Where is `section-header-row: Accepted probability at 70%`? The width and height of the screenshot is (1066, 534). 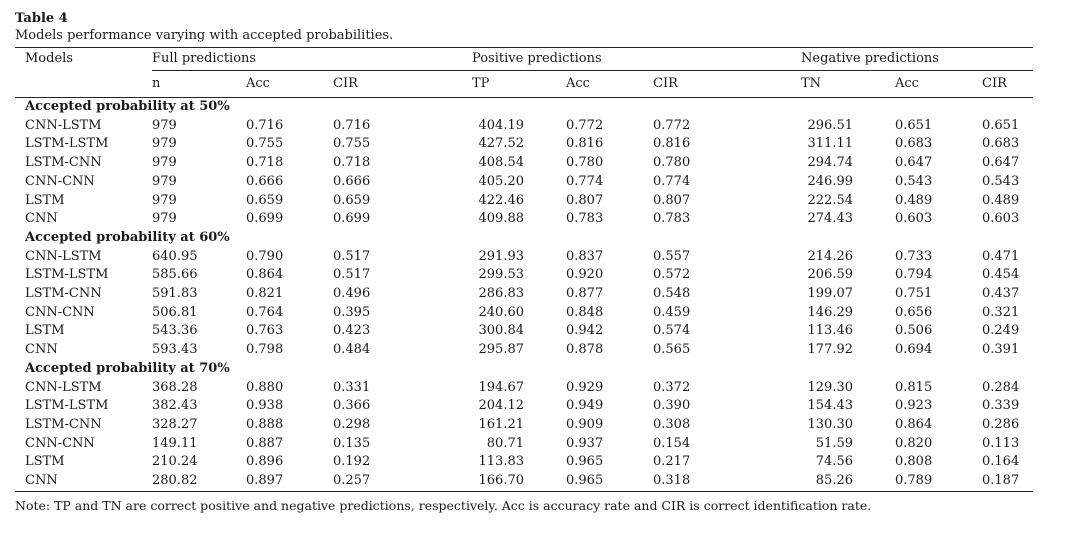 section-header-row: Accepted probability at 70% is located at coordinates (524, 369).